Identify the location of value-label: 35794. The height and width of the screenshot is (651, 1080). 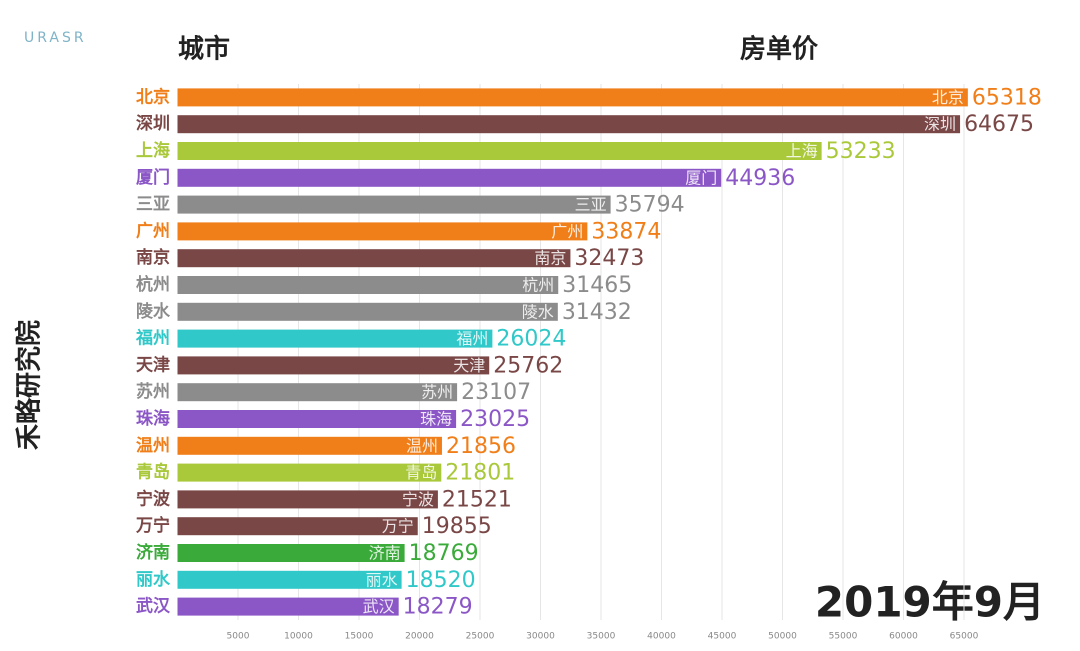
(650, 205).